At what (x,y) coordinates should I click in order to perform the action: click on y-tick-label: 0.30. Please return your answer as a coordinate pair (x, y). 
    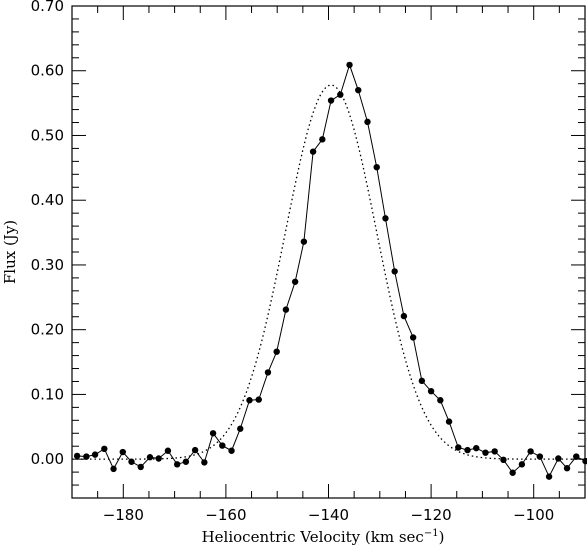
    Looking at the image, I should click on (47, 265).